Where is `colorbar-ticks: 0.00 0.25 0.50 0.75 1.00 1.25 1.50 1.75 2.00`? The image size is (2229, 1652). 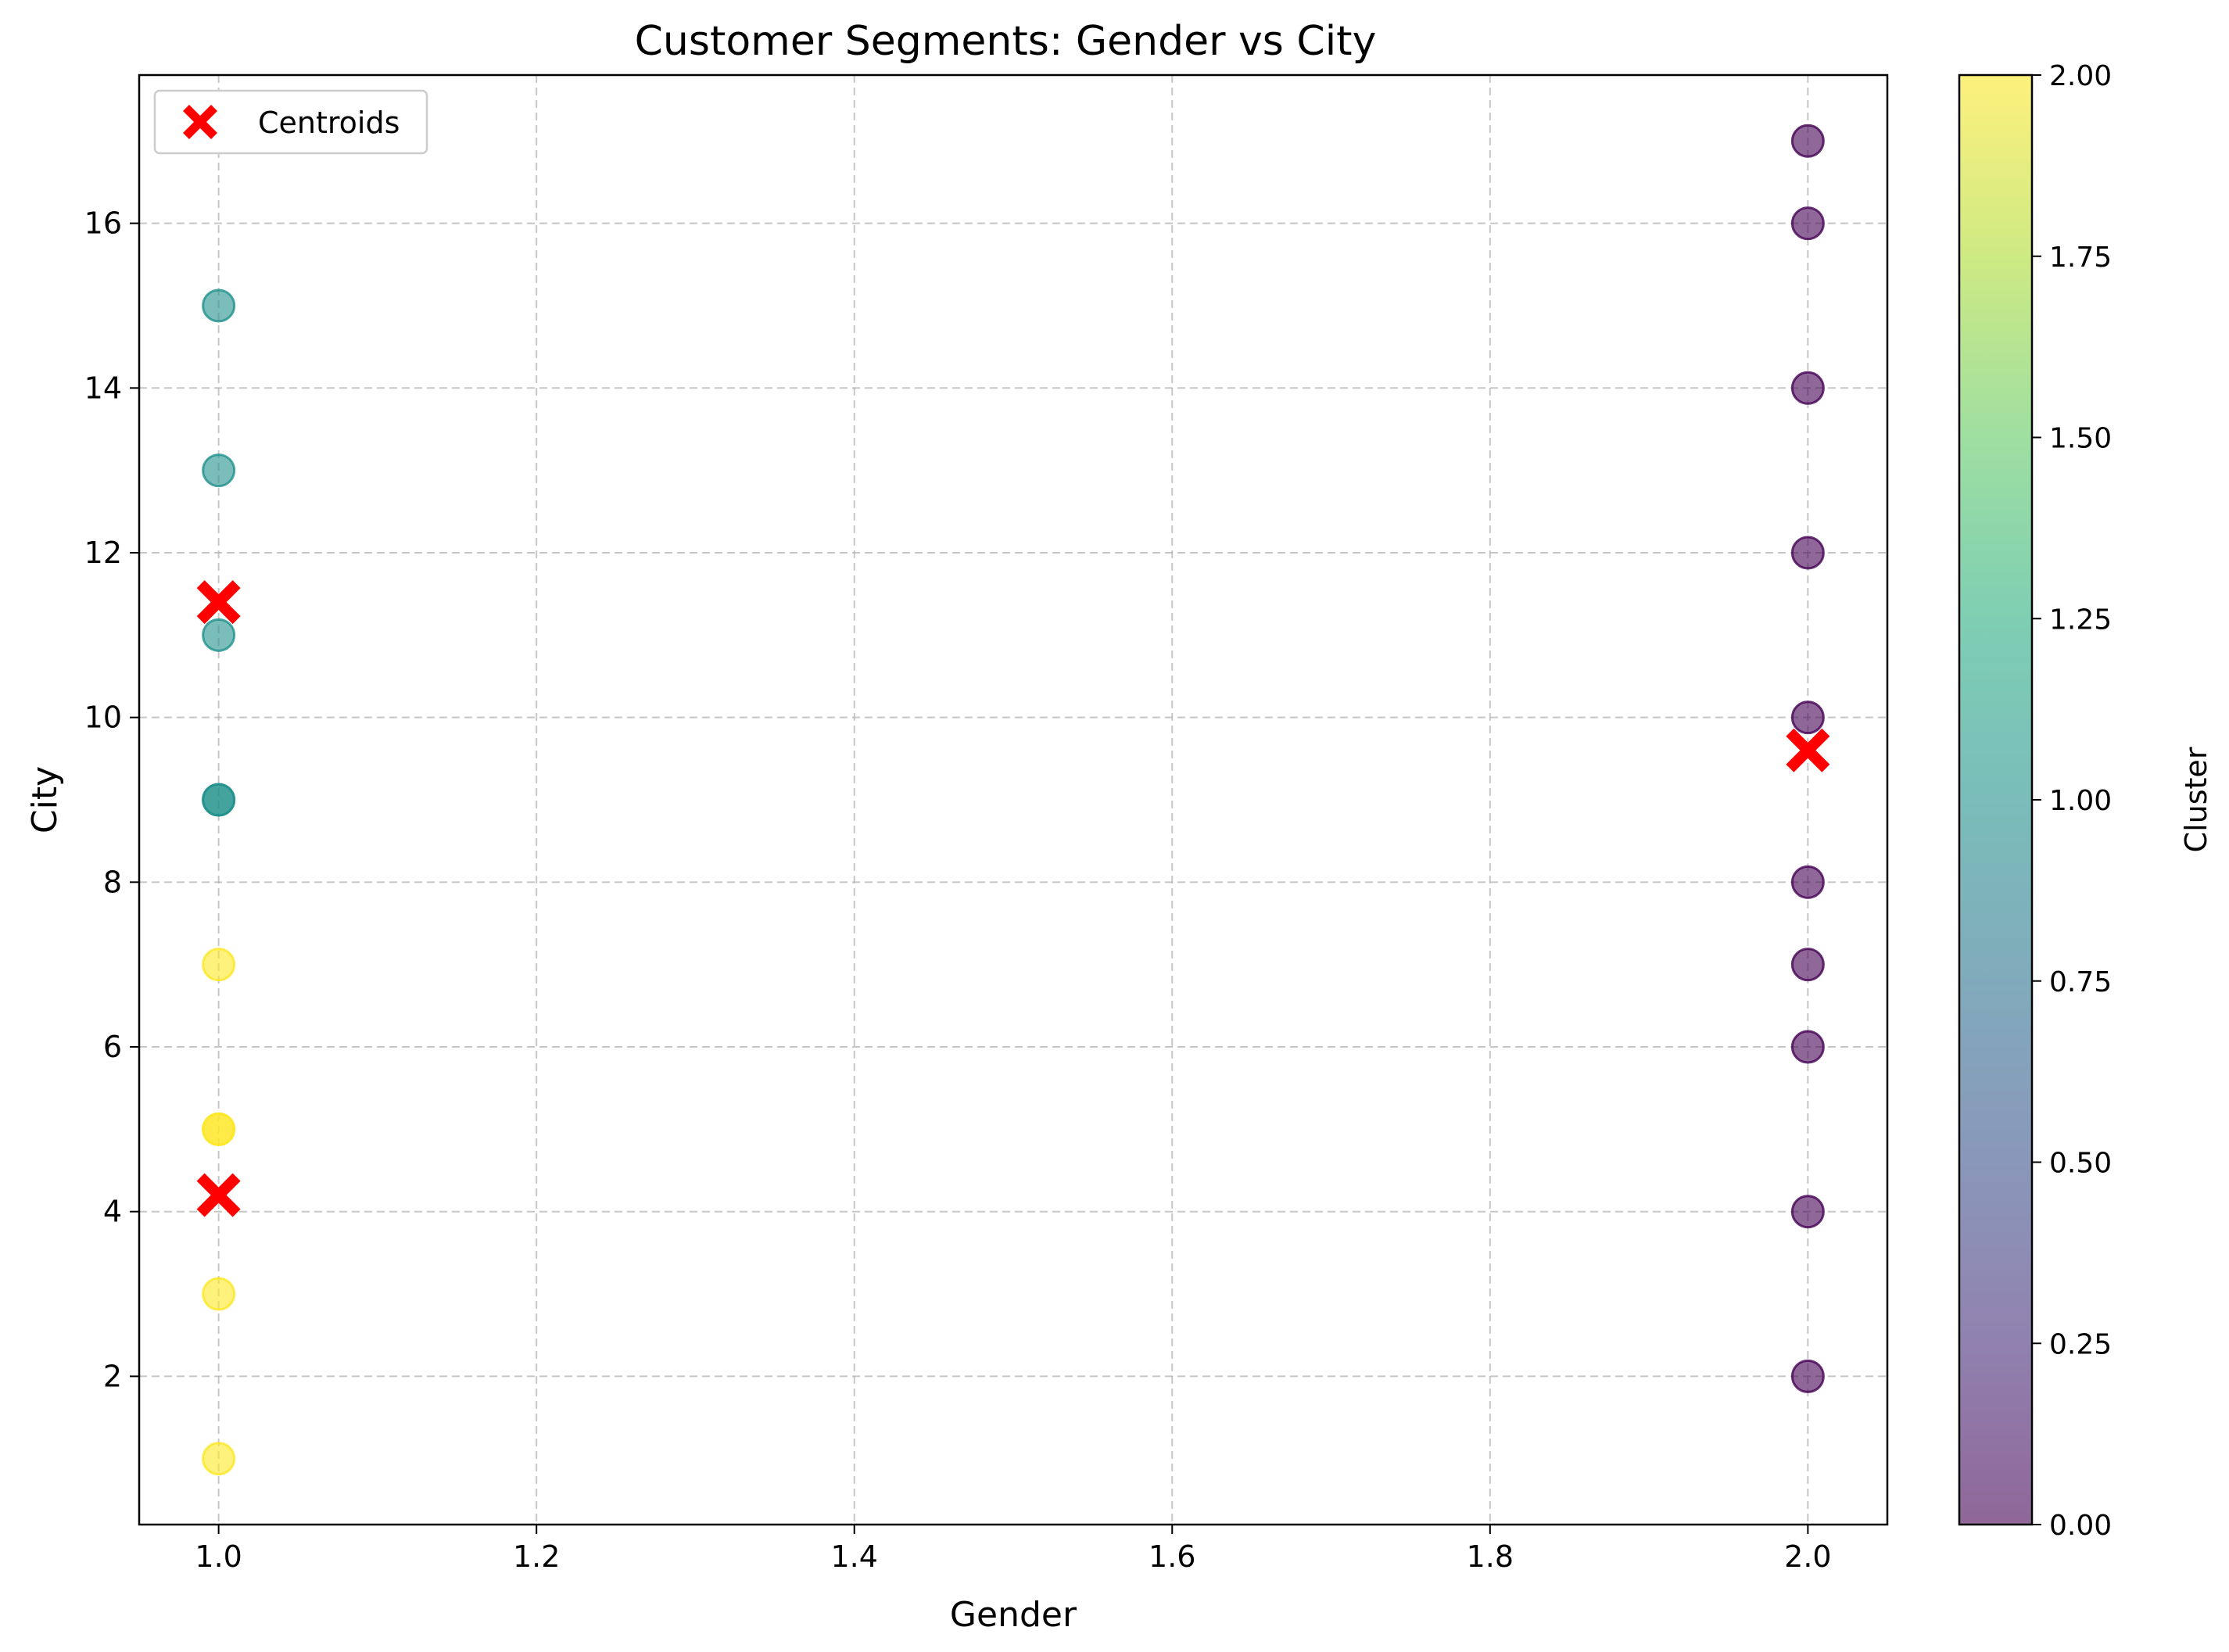 colorbar-ticks: 0.00 0.25 0.50 0.75 1.00 1.25 1.50 1.75 2.00 is located at coordinates (2072, 801).